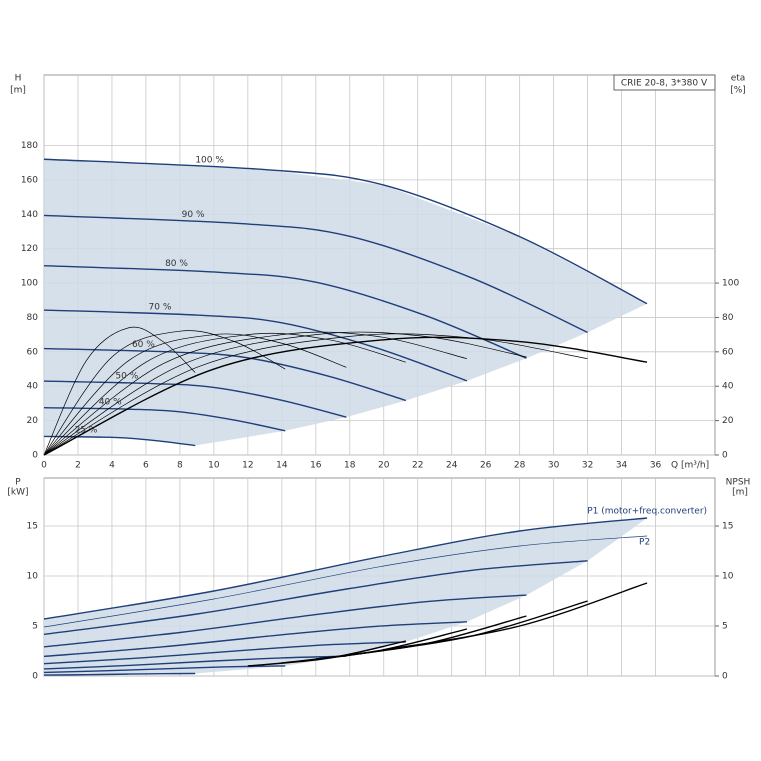 The height and width of the screenshot is (761, 761). Describe the element at coordinates (725, 627) in the screenshot. I see `y2-tick-label: 5` at that location.